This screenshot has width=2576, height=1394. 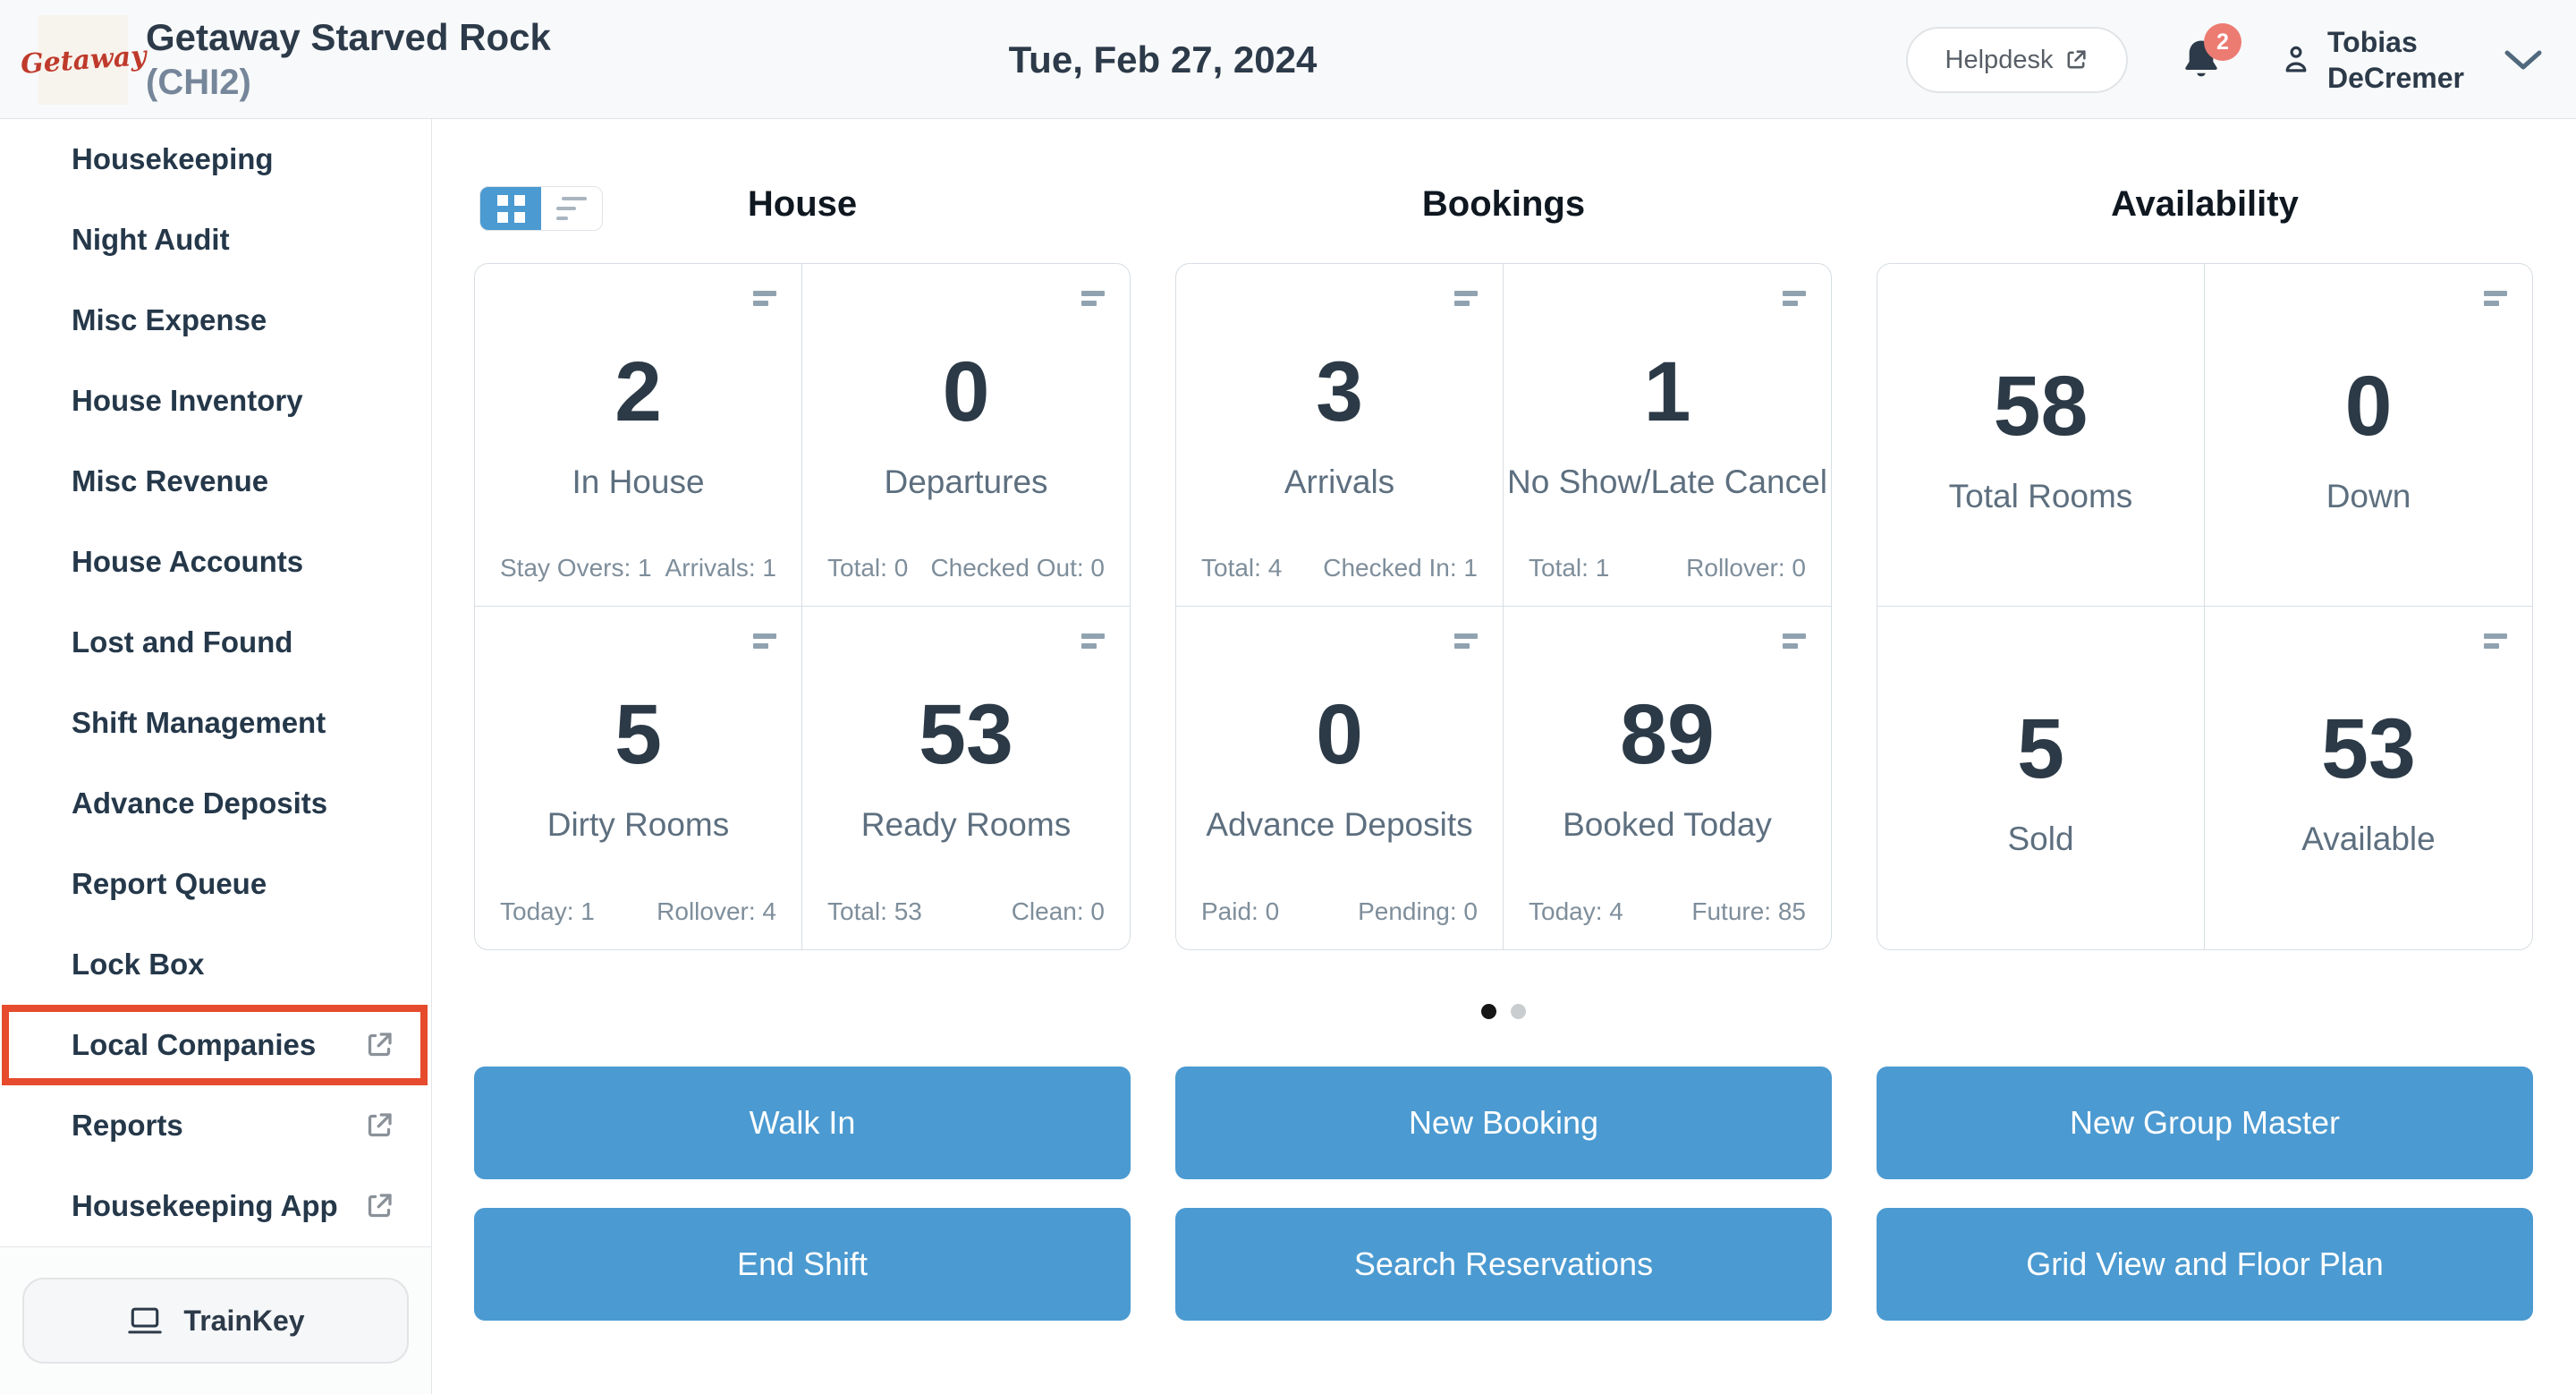 What do you see at coordinates (244, 1321) in the screenshot?
I see `trainkey-label: TrainKey` at bounding box center [244, 1321].